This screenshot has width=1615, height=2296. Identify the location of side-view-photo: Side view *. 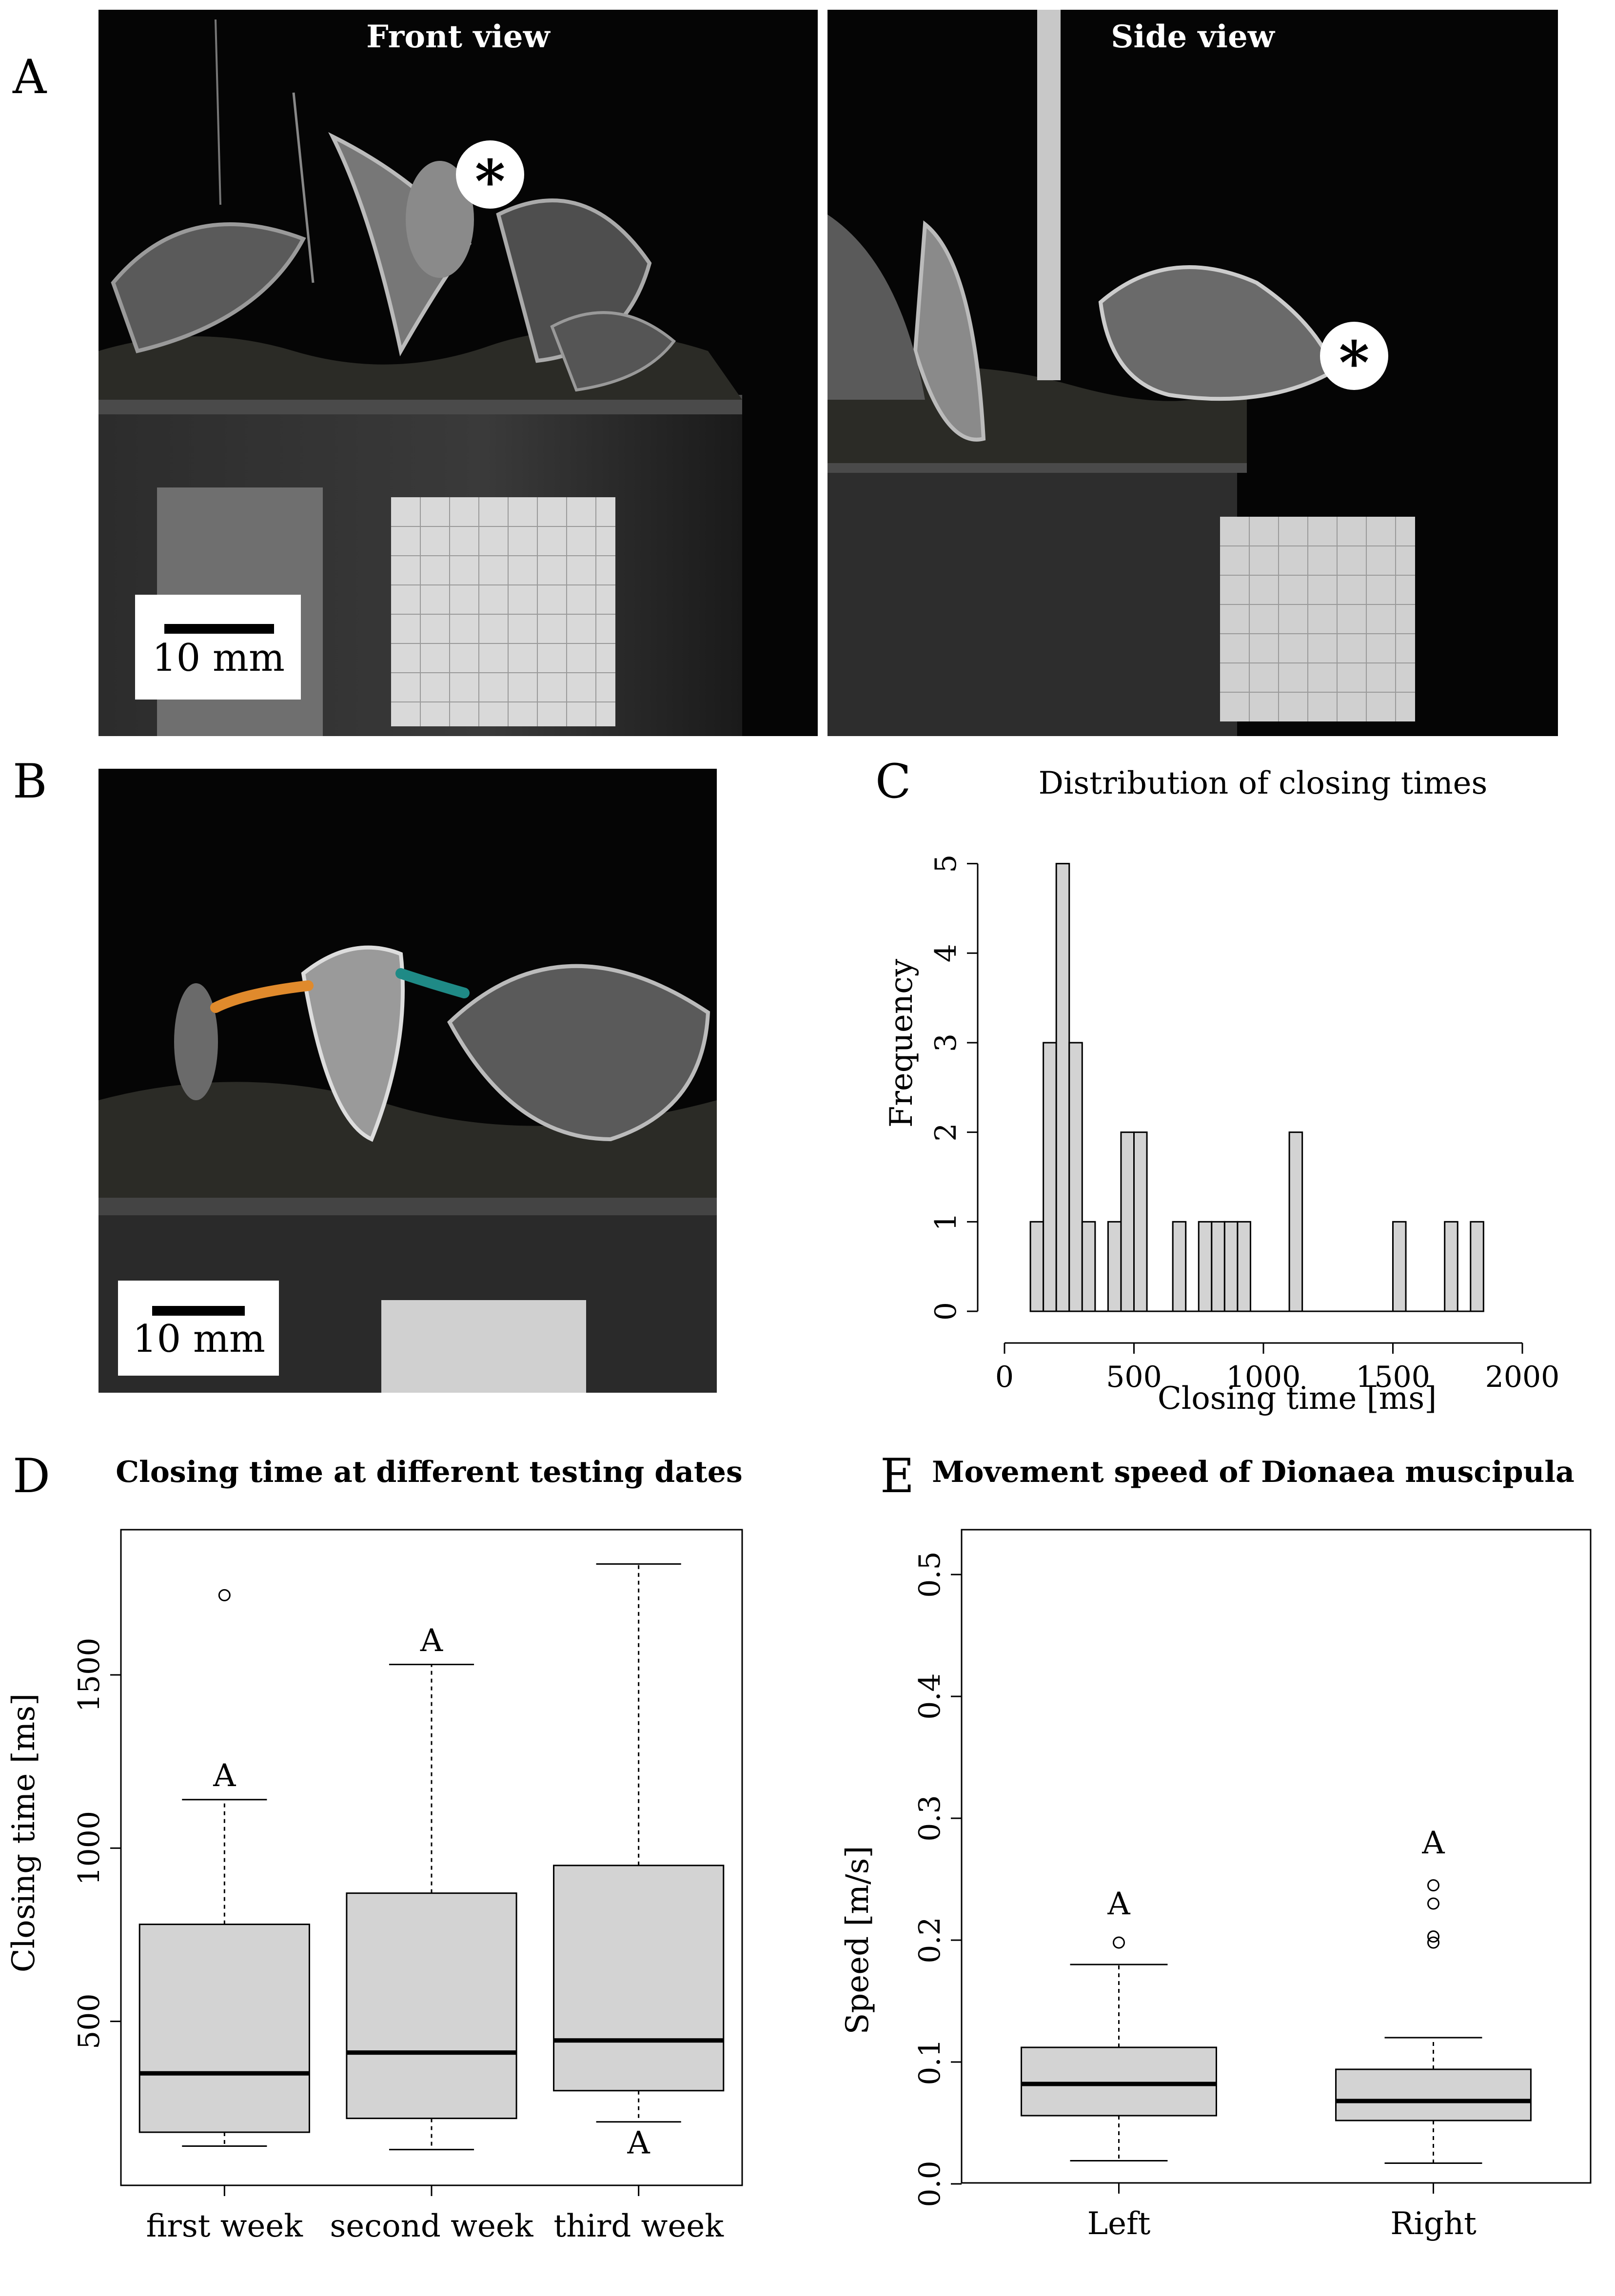
(1192, 373).